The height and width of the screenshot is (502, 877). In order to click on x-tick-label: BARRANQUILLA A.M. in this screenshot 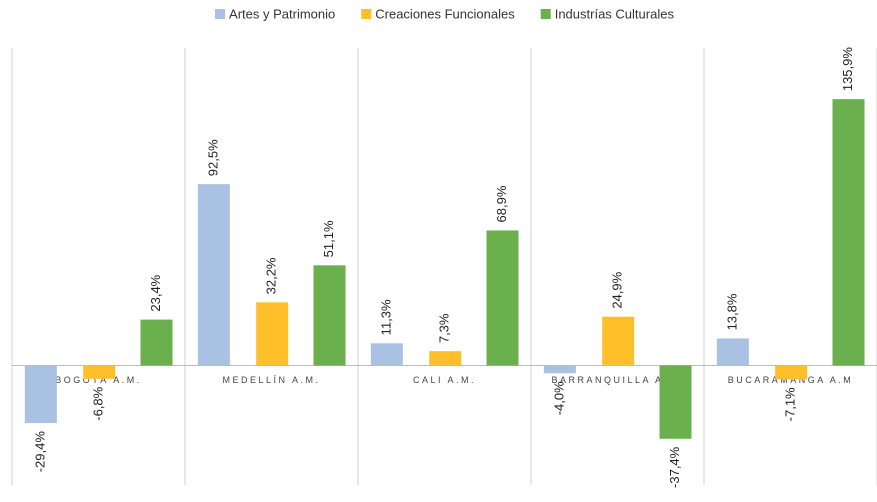, I will do `click(617, 380)`.